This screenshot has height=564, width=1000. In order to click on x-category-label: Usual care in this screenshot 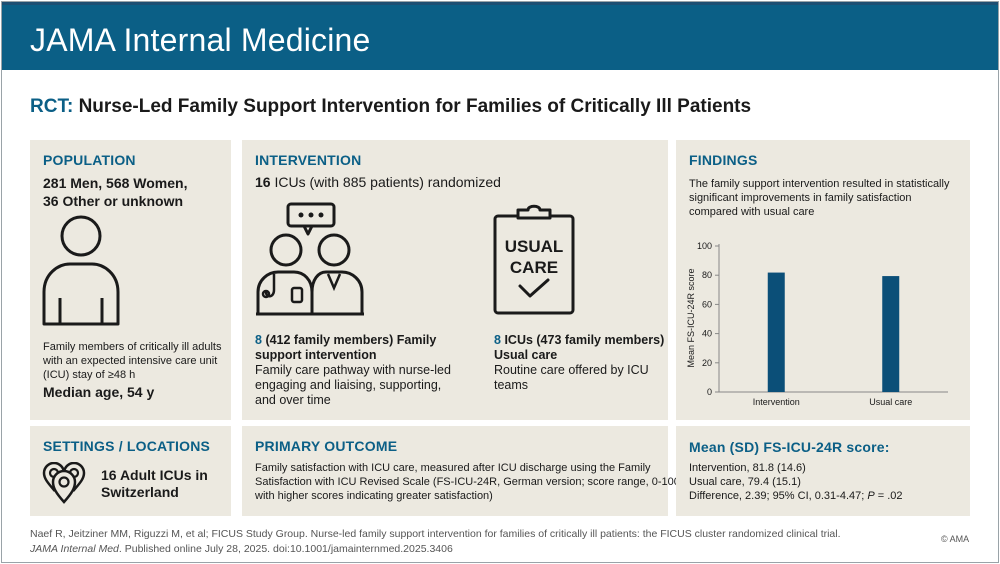, I will do `click(890, 402)`.